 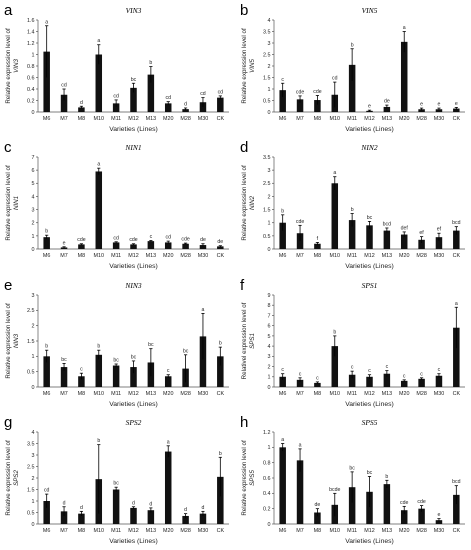 What do you see at coordinates (267, 479) in the screenshot?
I see `y-tick-label: 0.6` at bounding box center [267, 479].